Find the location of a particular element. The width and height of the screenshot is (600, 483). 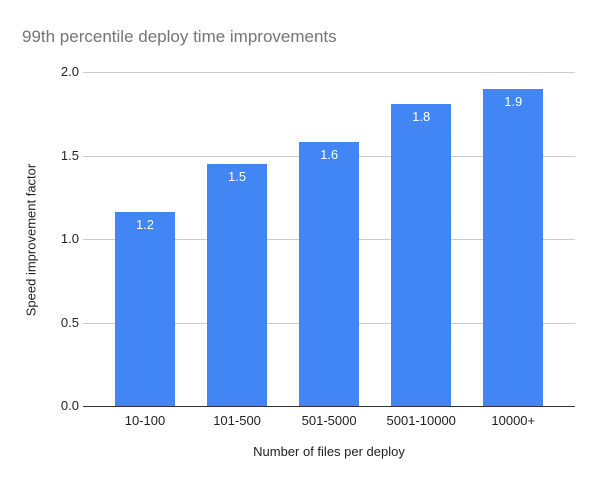

y-tick-label: 1.0 is located at coordinates (69, 238).